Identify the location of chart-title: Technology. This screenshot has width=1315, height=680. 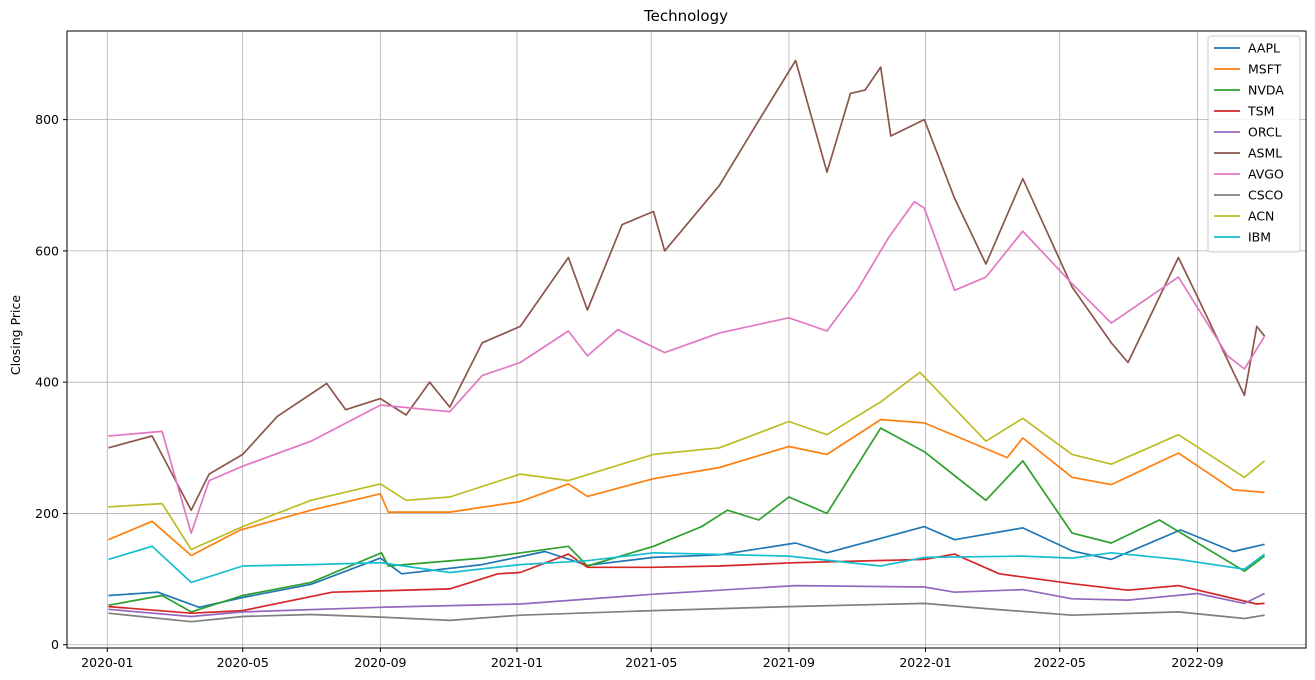
(685, 16).